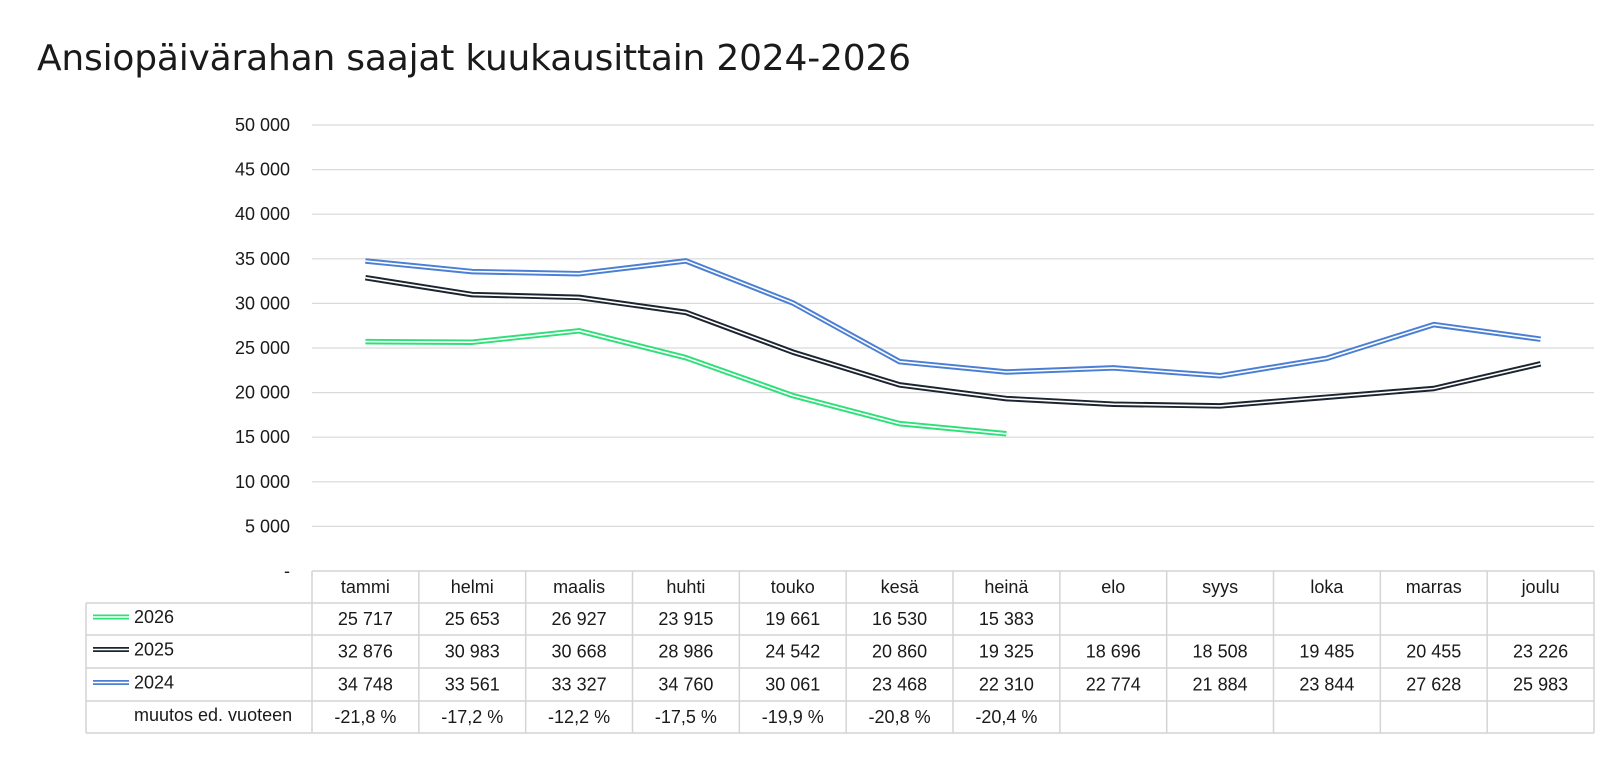 The image size is (1624, 762). I want to click on y-tick-label: 25 000, so click(262, 348).